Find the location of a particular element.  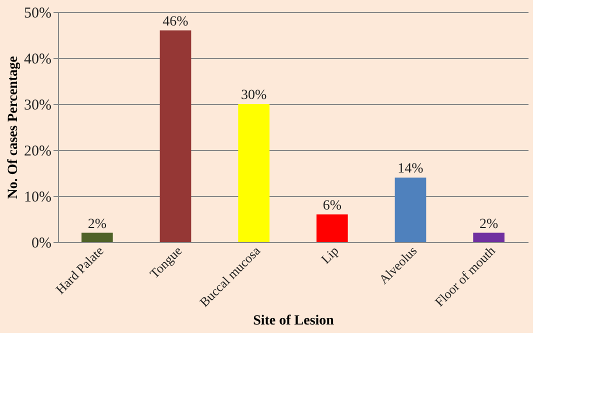

y-tick-label: 0% is located at coordinates (42, 244).